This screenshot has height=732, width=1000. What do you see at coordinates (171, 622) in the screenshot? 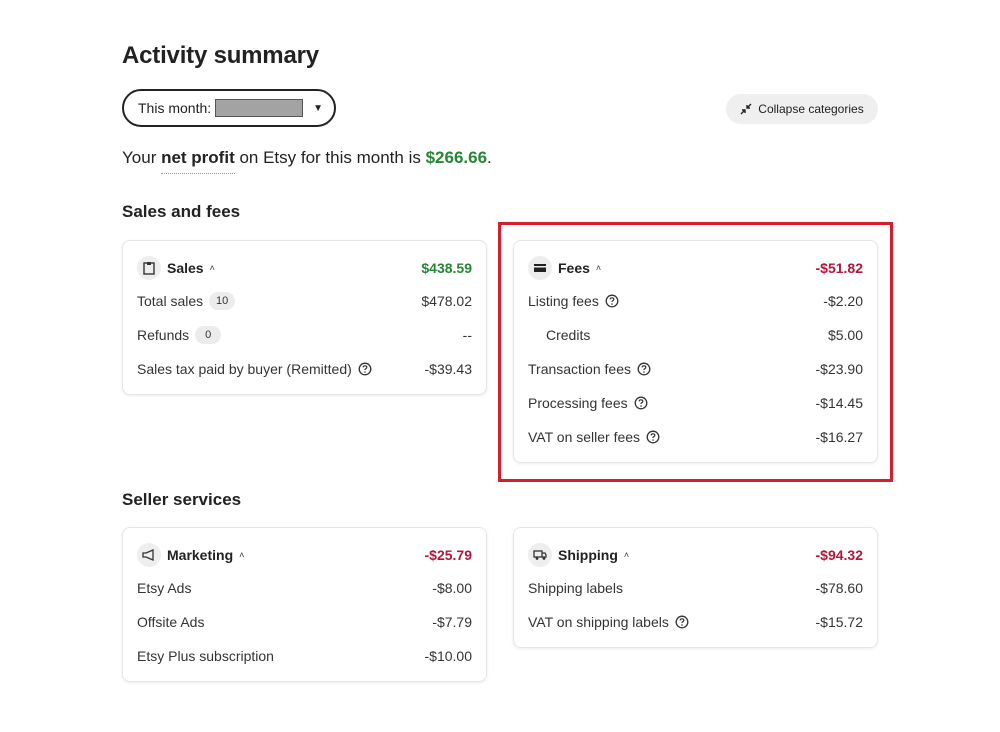
I see `row-label: Offsite Ads` at bounding box center [171, 622].